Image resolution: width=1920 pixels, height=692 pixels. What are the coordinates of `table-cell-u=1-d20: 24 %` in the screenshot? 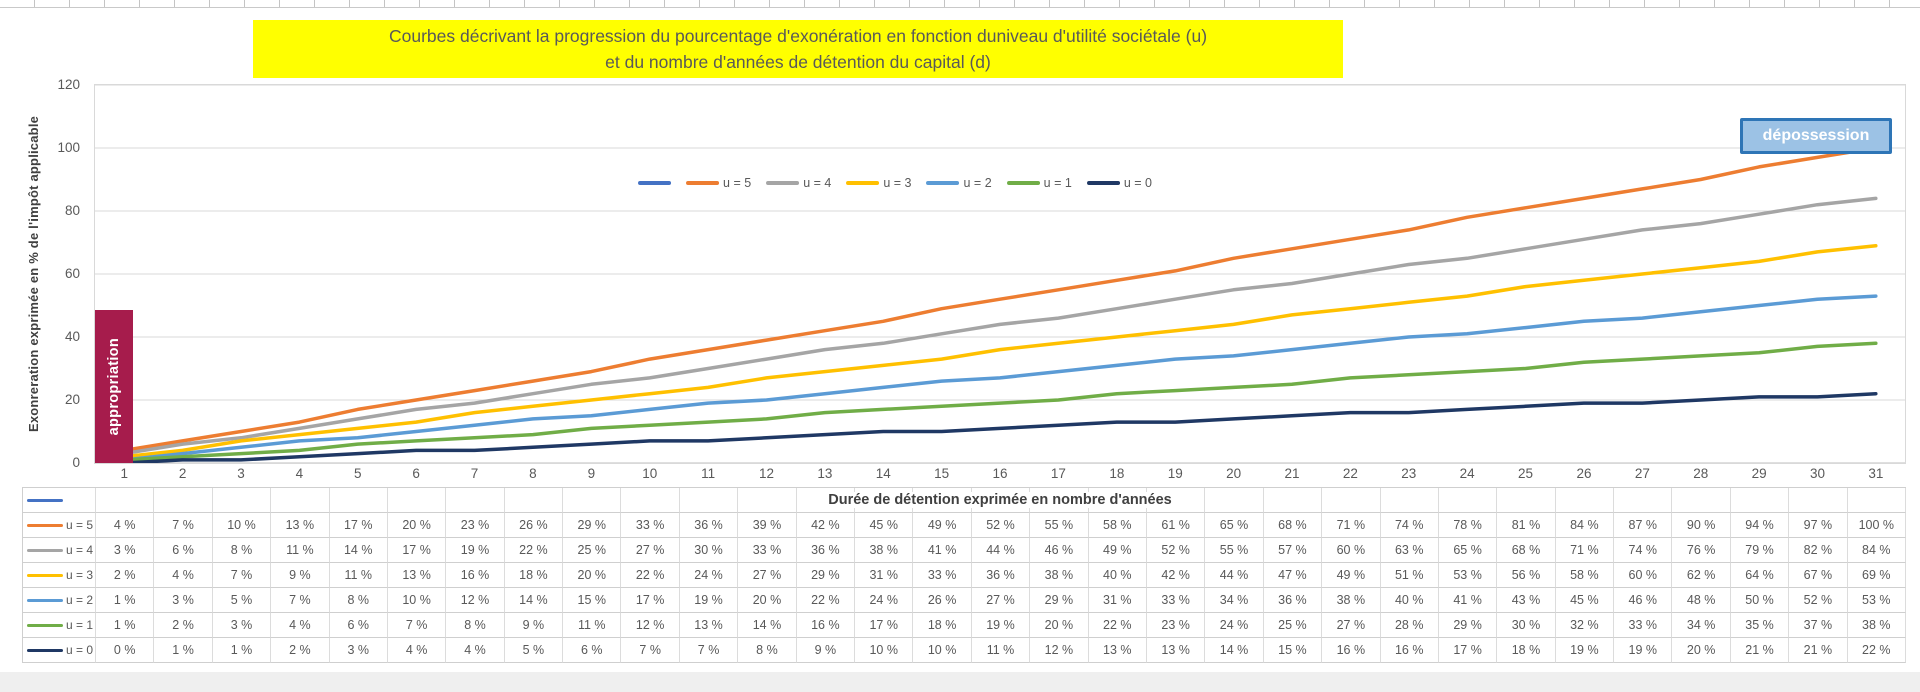 It's located at (1234, 625).